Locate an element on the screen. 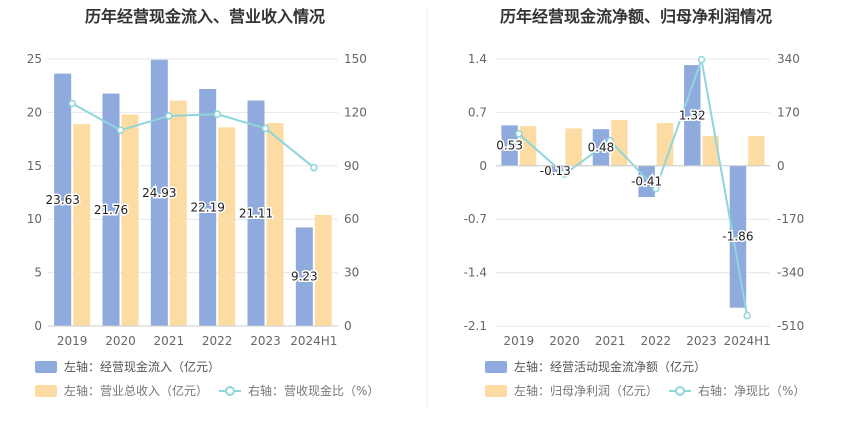 Image resolution: width=850 pixels, height=437 pixels. data-label: 21.76 is located at coordinates (111, 210).